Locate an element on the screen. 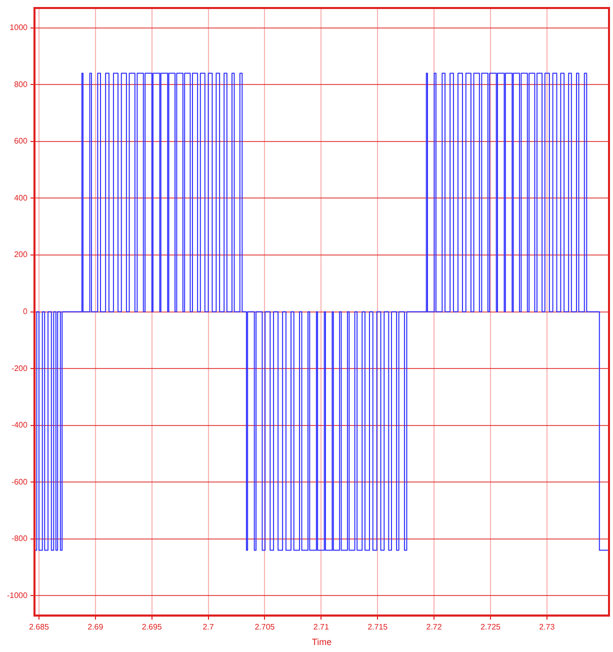 Image resolution: width=613 pixels, height=652 pixels. x-tick-label: 2.685 is located at coordinates (39, 627).